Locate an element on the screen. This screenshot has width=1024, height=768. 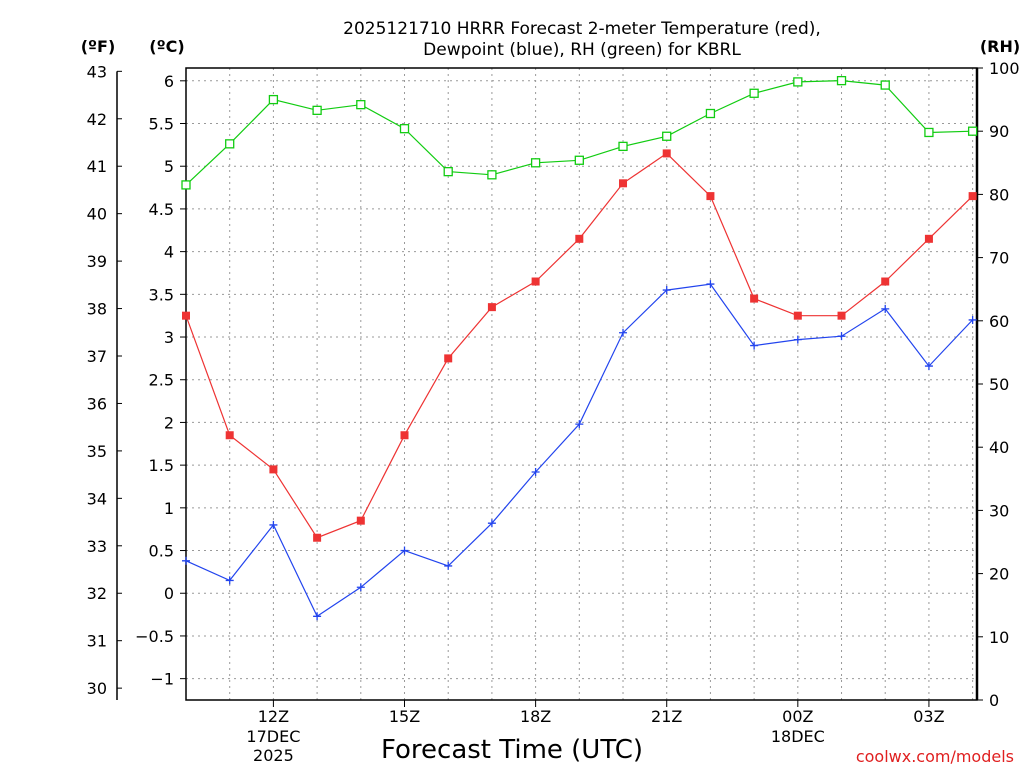
rh-tick-label: 60 is located at coordinates (999, 321).